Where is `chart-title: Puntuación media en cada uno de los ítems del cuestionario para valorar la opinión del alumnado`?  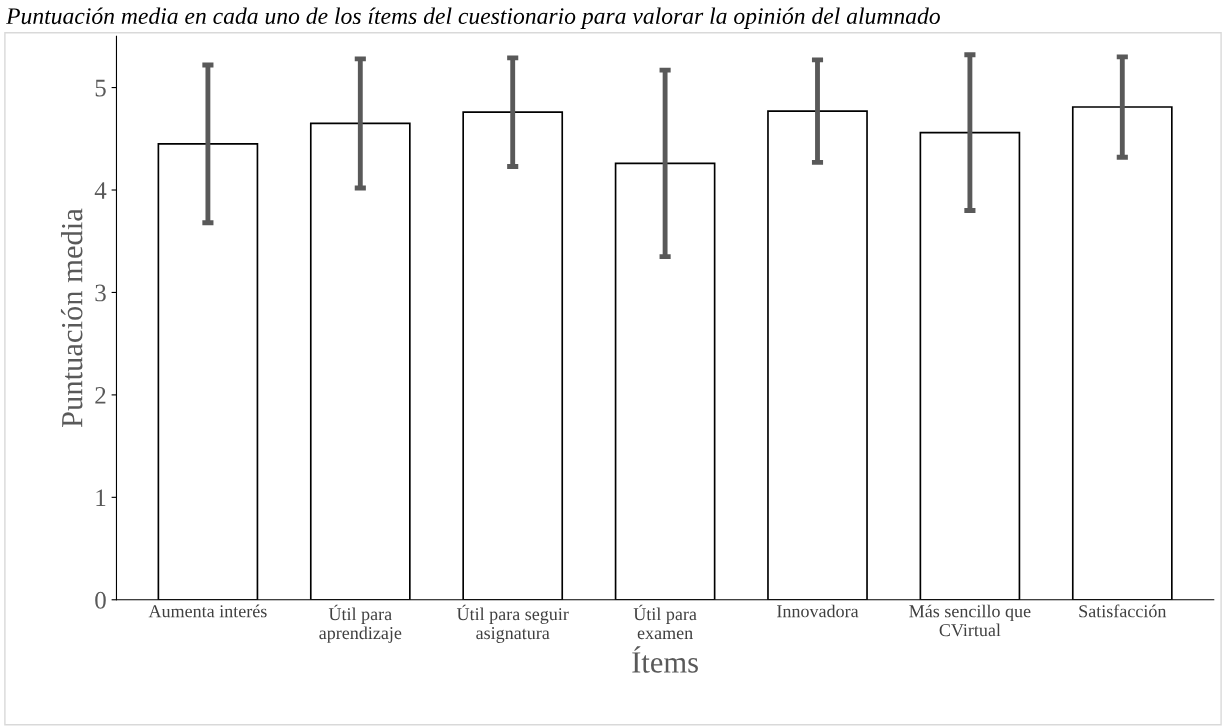
chart-title: Puntuación media en cada uno de los ítems del cuestionario para valorar la opinión del alumnado is located at coordinates (473, 18).